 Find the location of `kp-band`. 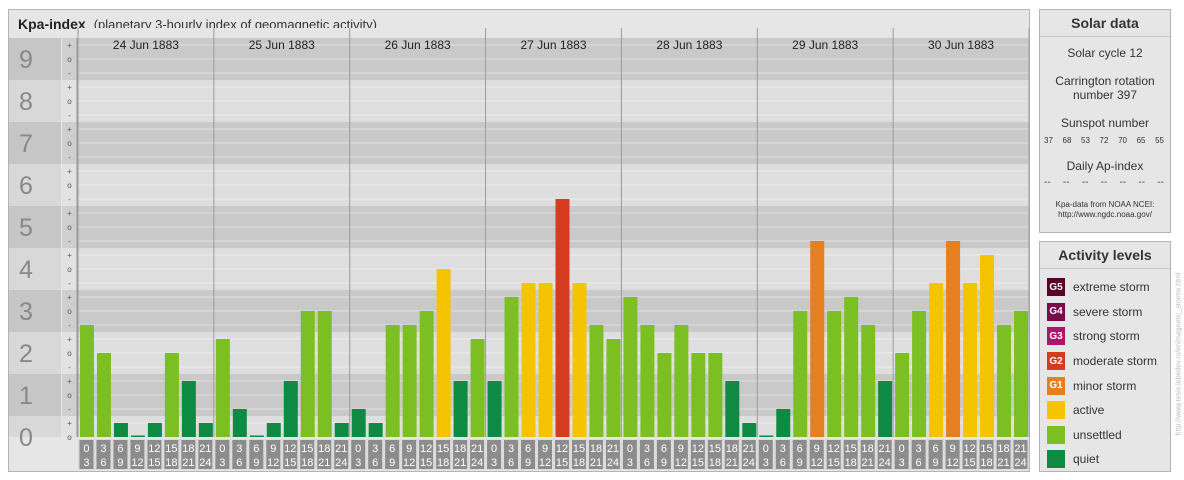

kp-band is located at coordinates (553, 227).